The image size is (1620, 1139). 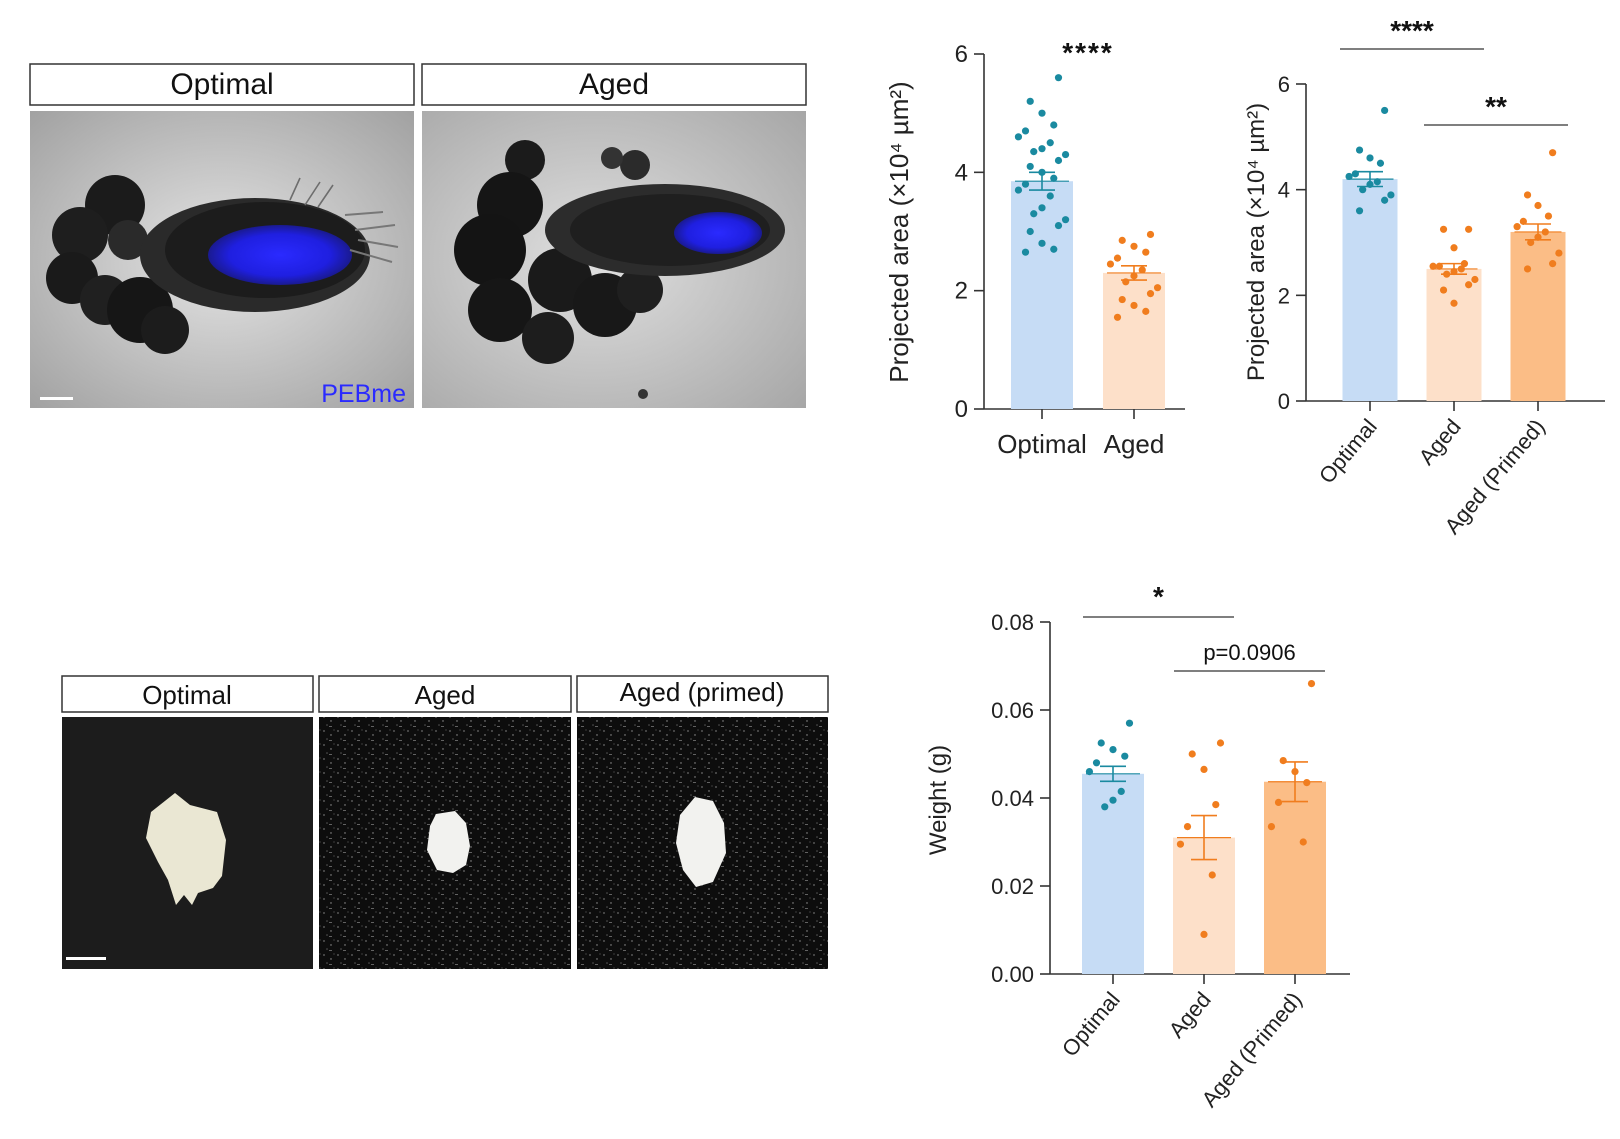 What do you see at coordinates (938, 800) in the screenshot?
I see `y-axis-label: Weight (g)` at bounding box center [938, 800].